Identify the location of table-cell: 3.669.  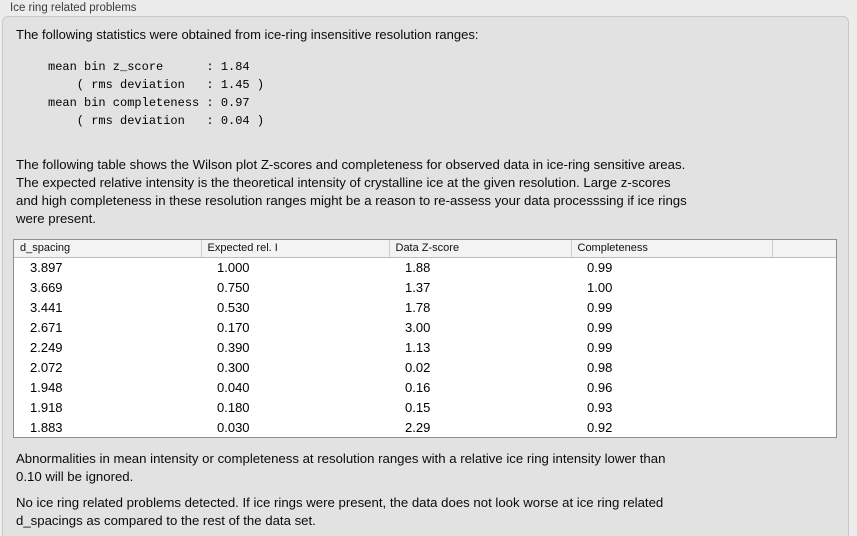
(46, 287).